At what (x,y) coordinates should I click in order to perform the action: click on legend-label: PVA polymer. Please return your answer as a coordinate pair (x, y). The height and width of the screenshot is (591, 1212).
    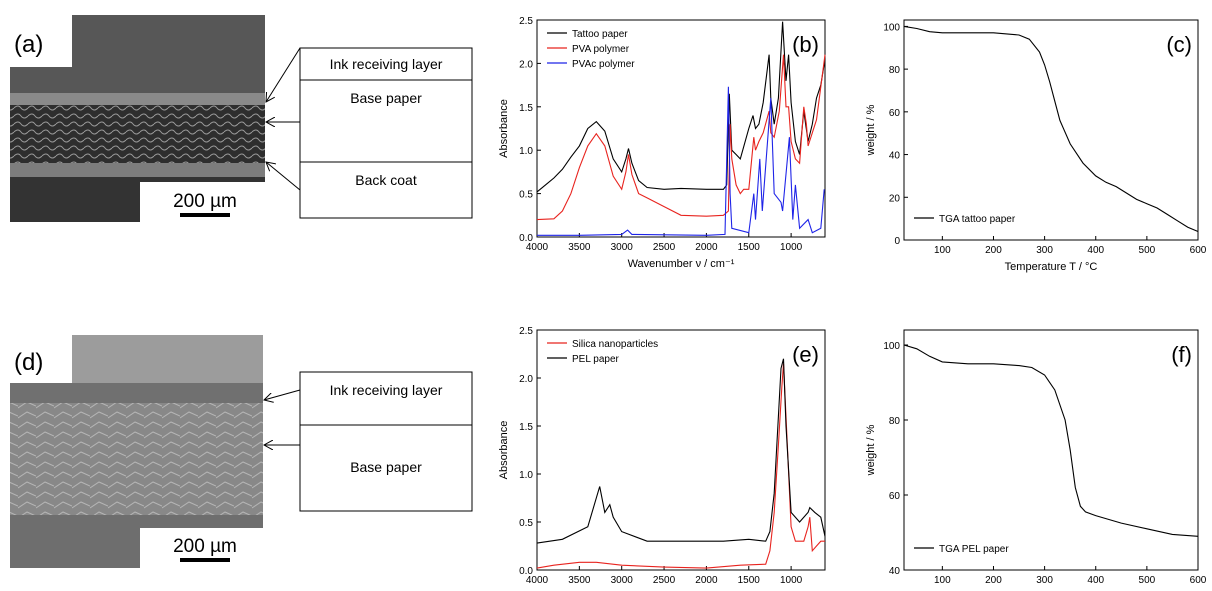
    Looking at the image, I should click on (601, 49).